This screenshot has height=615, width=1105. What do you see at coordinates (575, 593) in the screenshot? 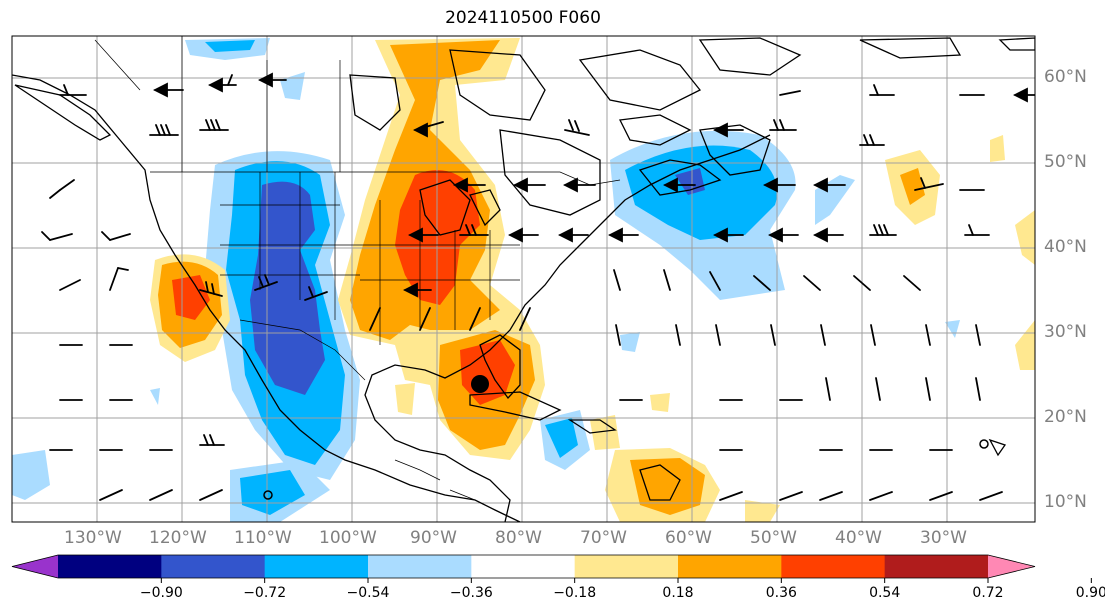
I see `colorbar-tick-label: −0.18` at bounding box center [575, 593].